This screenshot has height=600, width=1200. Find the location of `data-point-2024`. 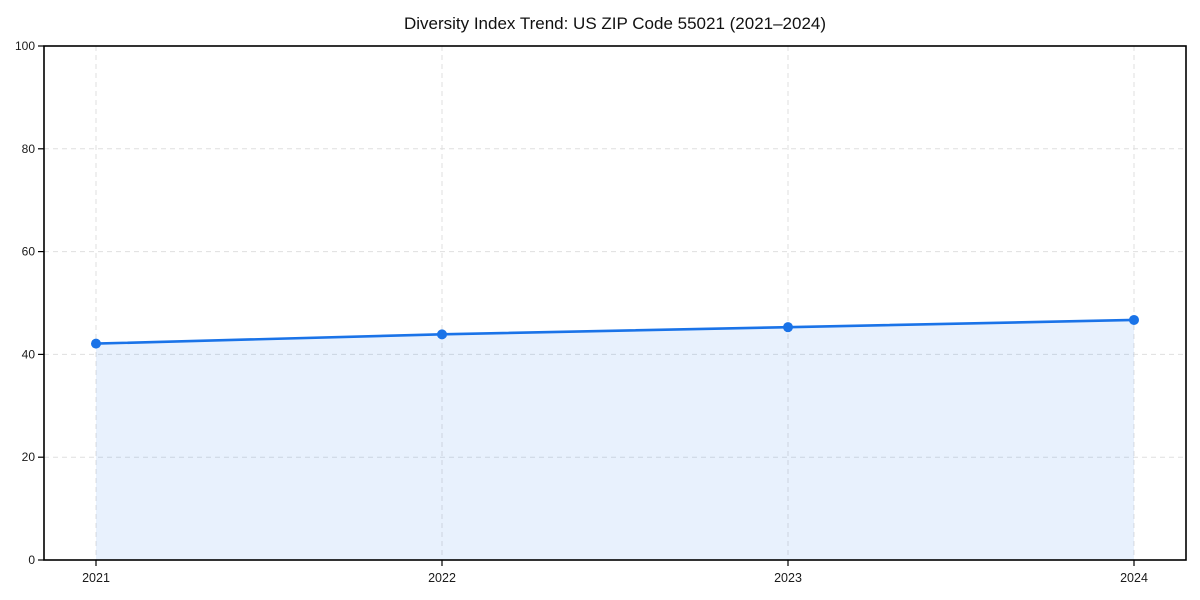

data-point-2024 is located at coordinates (1134, 319).